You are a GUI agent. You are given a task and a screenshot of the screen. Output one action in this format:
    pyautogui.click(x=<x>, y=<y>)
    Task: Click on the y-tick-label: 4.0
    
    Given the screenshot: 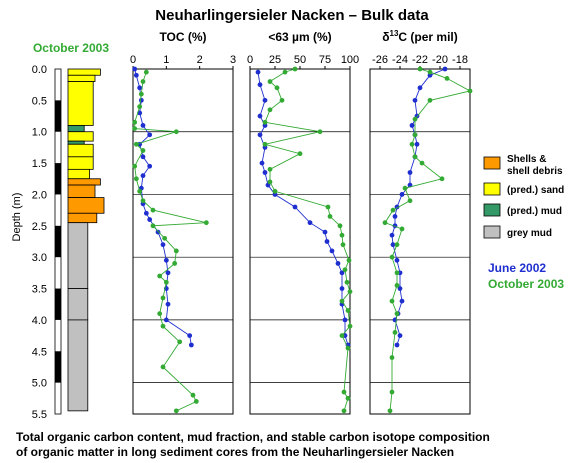 What is the action you would take?
    pyautogui.click(x=39, y=321)
    